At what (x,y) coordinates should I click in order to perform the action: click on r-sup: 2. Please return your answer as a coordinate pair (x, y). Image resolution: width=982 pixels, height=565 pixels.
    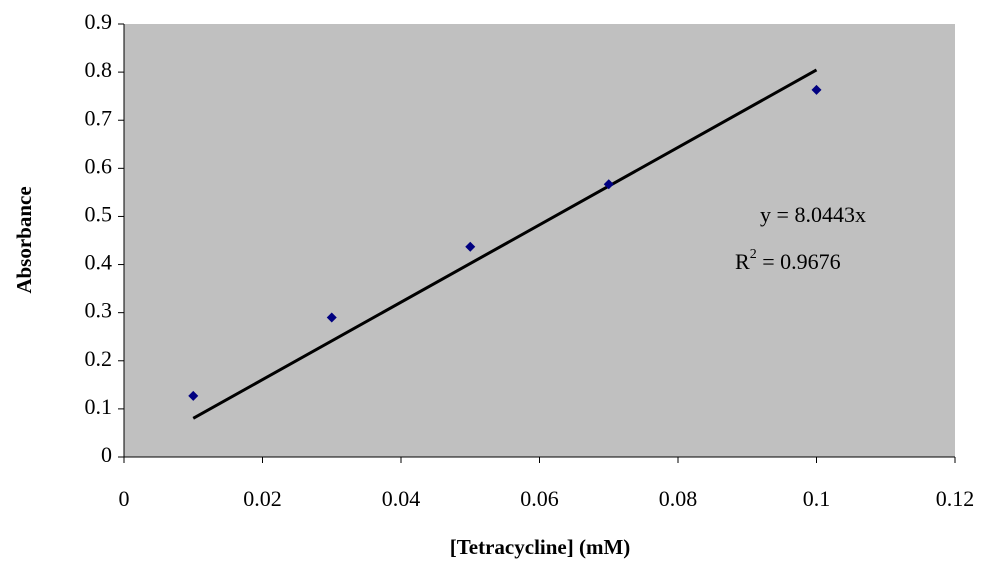
    Looking at the image, I should click on (753, 254).